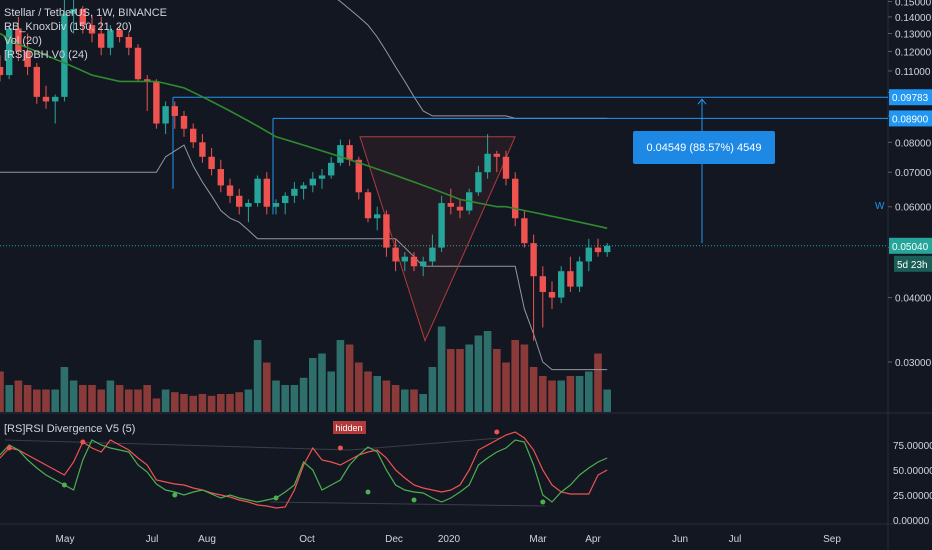  What do you see at coordinates (910, 118) in the screenshot?
I see `level-2-price-tag-box` at bounding box center [910, 118].